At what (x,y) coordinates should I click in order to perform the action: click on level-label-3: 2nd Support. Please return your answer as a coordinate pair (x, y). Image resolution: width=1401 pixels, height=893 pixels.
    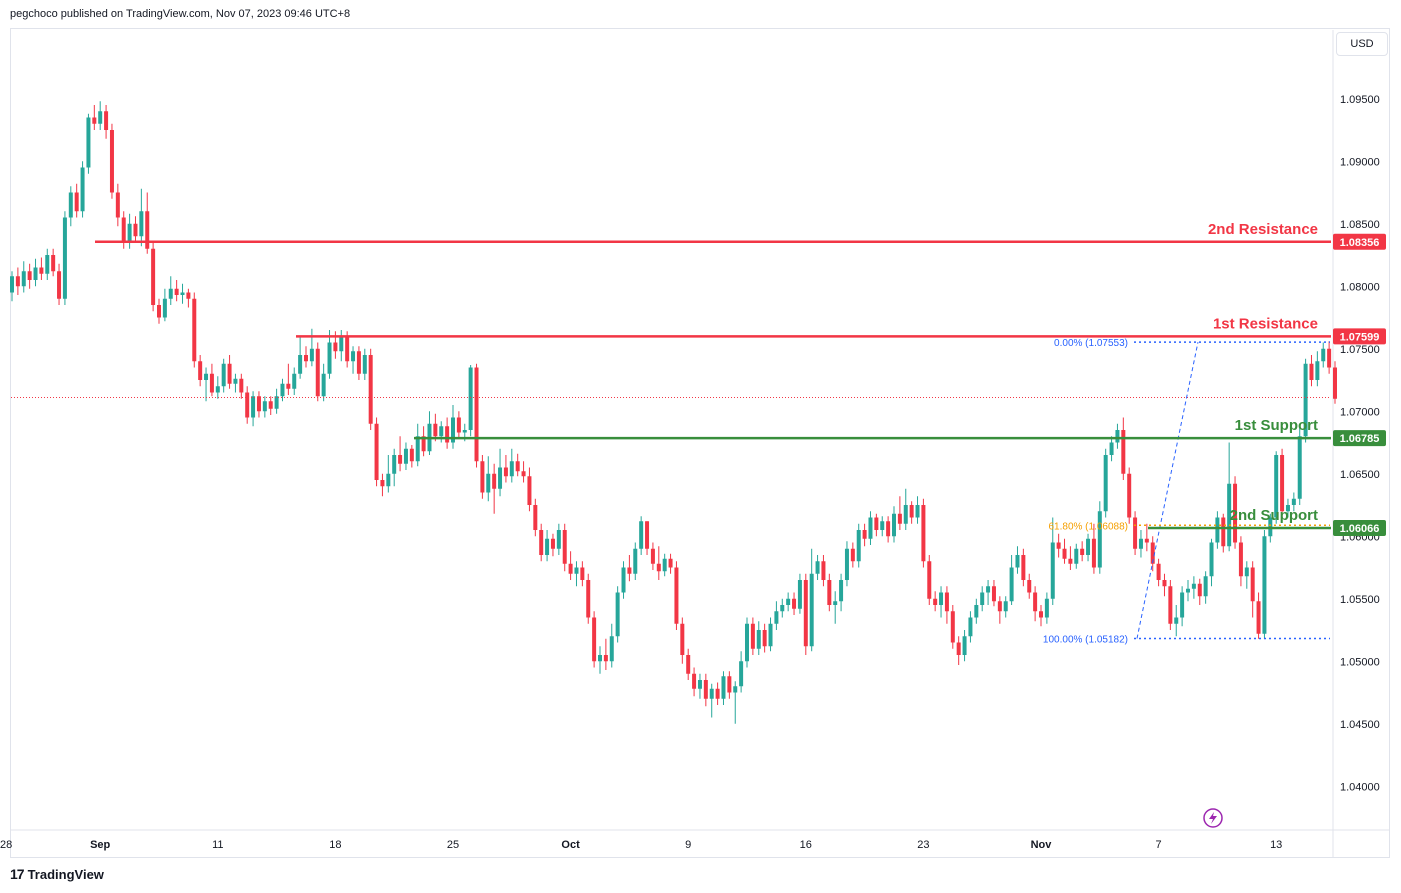
    Looking at the image, I should click on (1274, 515).